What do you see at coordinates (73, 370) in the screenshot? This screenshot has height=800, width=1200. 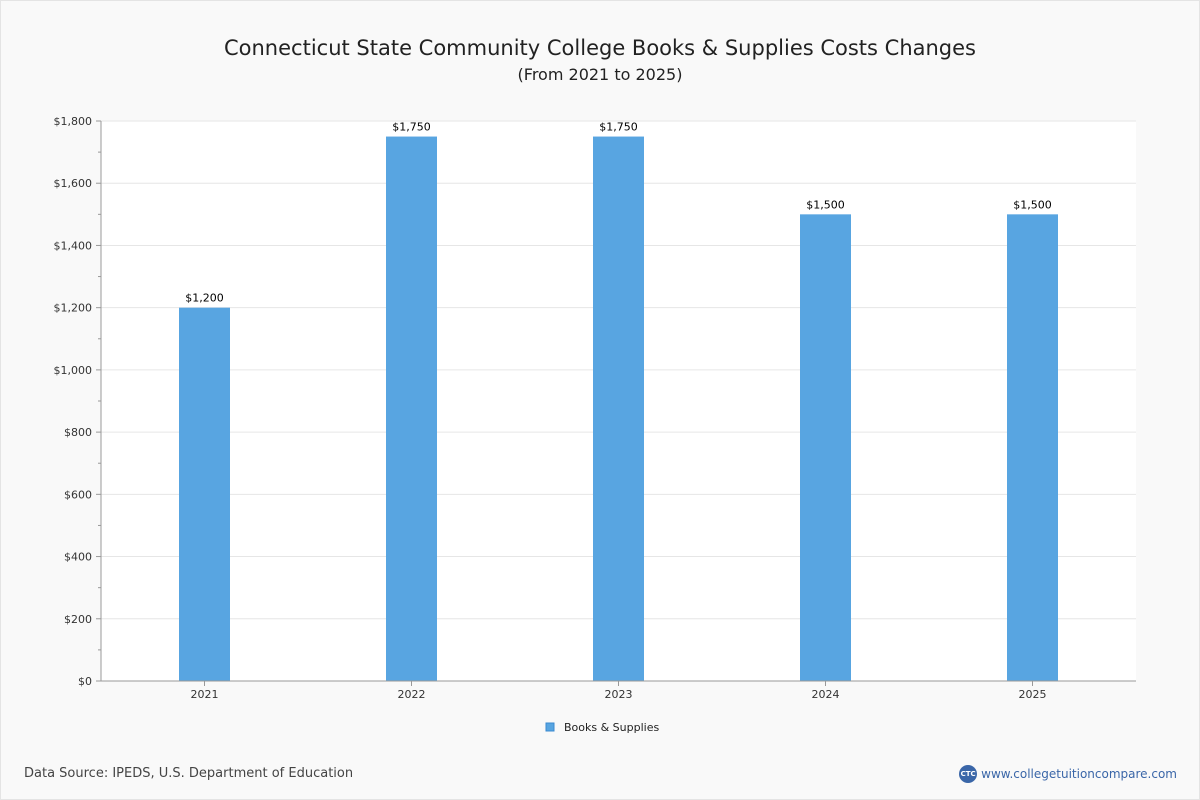 I see `y-tick-label: $1,000` at bounding box center [73, 370].